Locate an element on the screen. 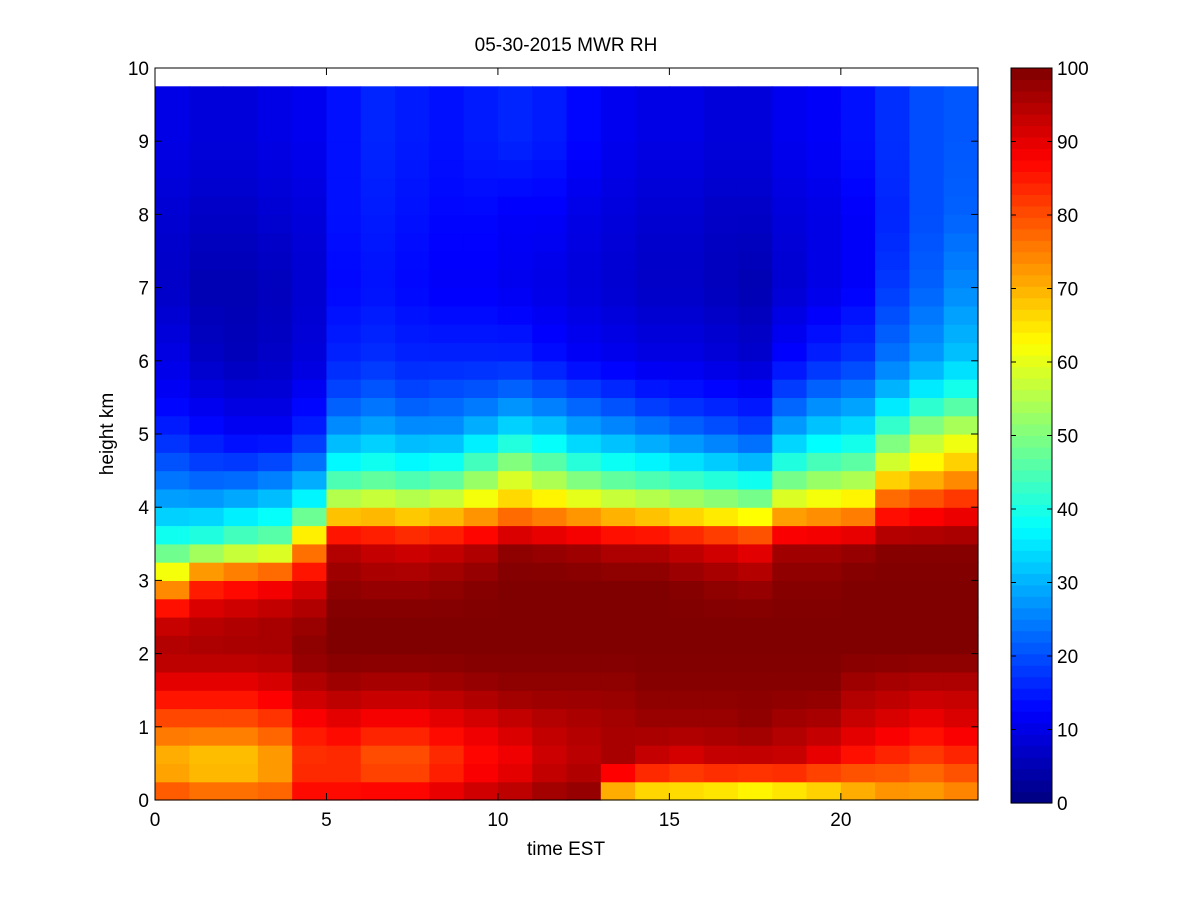 Image resolution: width=1200 pixels, height=900 pixels. x-tick-label: 10 is located at coordinates (497, 820).